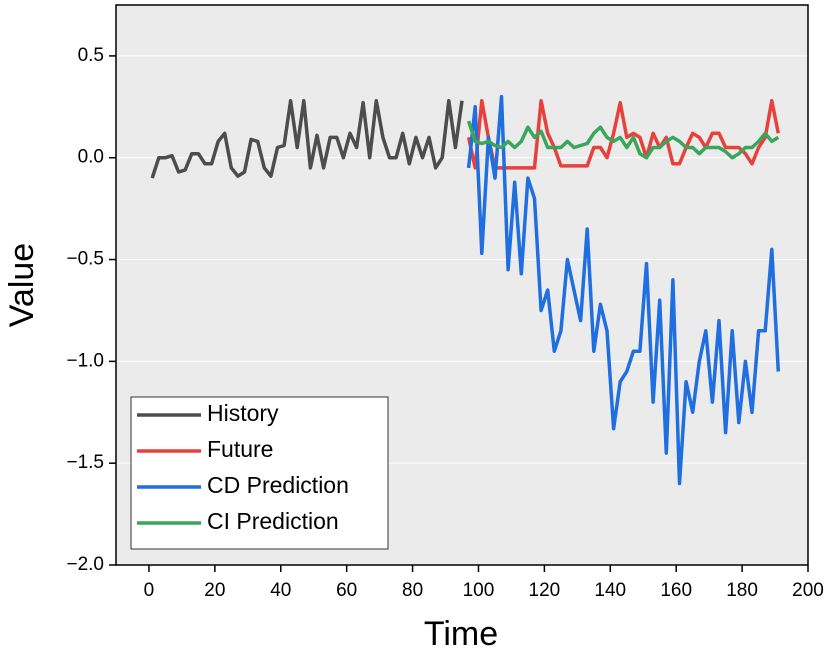 This screenshot has width=830, height=661. What do you see at coordinates (278, 485) in the screenshot?
I see `legend-label: CD Prediction` at bounding box center [278, 485].